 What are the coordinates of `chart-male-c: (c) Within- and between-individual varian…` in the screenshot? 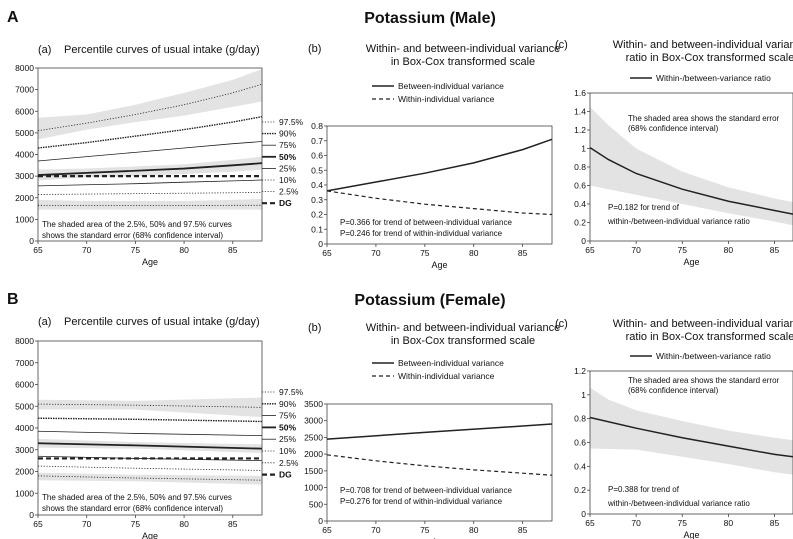 It's located at (674, 153).